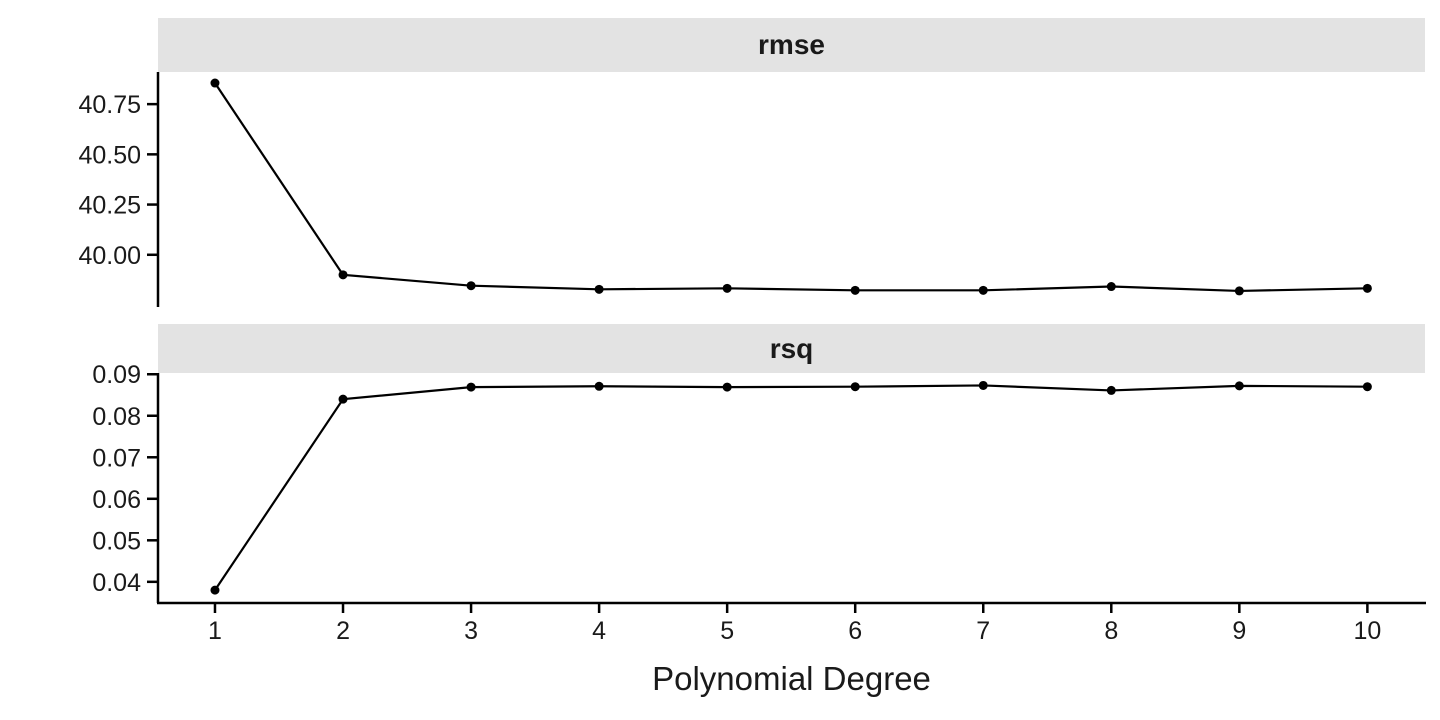 The height and width of the screenshot is (720, 1440). What do you see at coordinates (791, 678) in the screenshot?
I see `x-axis-title: Polynomial Degree` at bounding box center [791, 678].